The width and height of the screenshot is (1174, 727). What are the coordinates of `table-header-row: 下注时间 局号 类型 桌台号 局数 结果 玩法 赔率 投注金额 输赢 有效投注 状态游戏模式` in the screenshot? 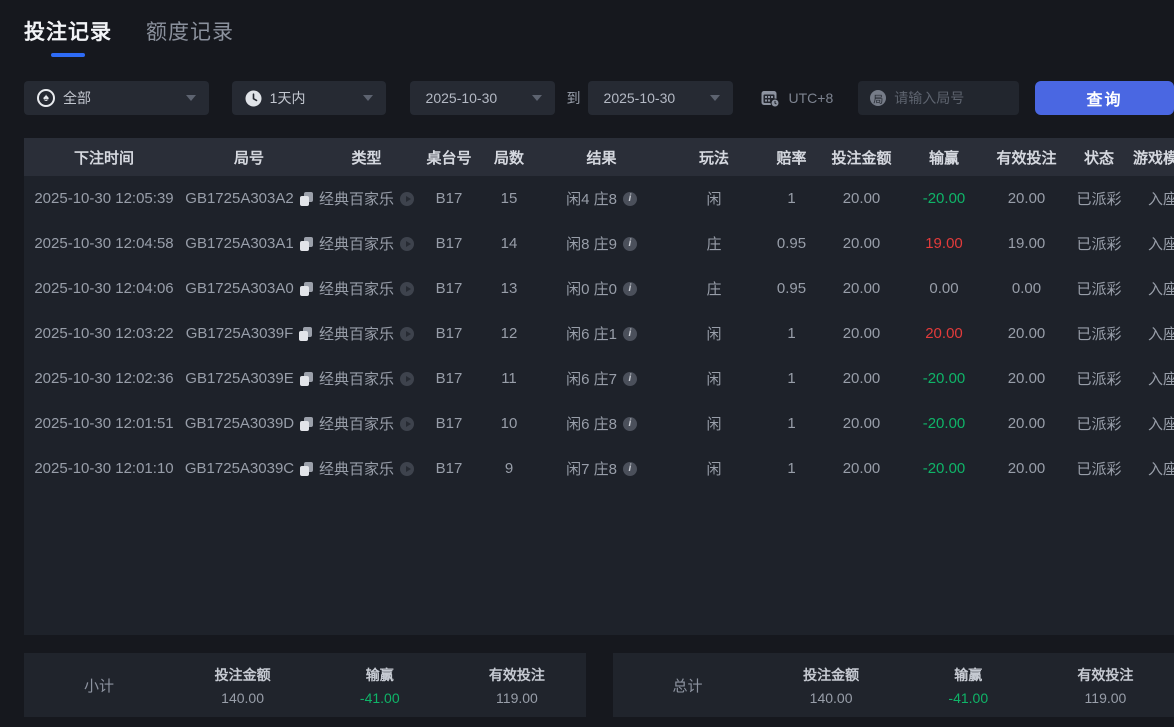 It's located at (599, 157).